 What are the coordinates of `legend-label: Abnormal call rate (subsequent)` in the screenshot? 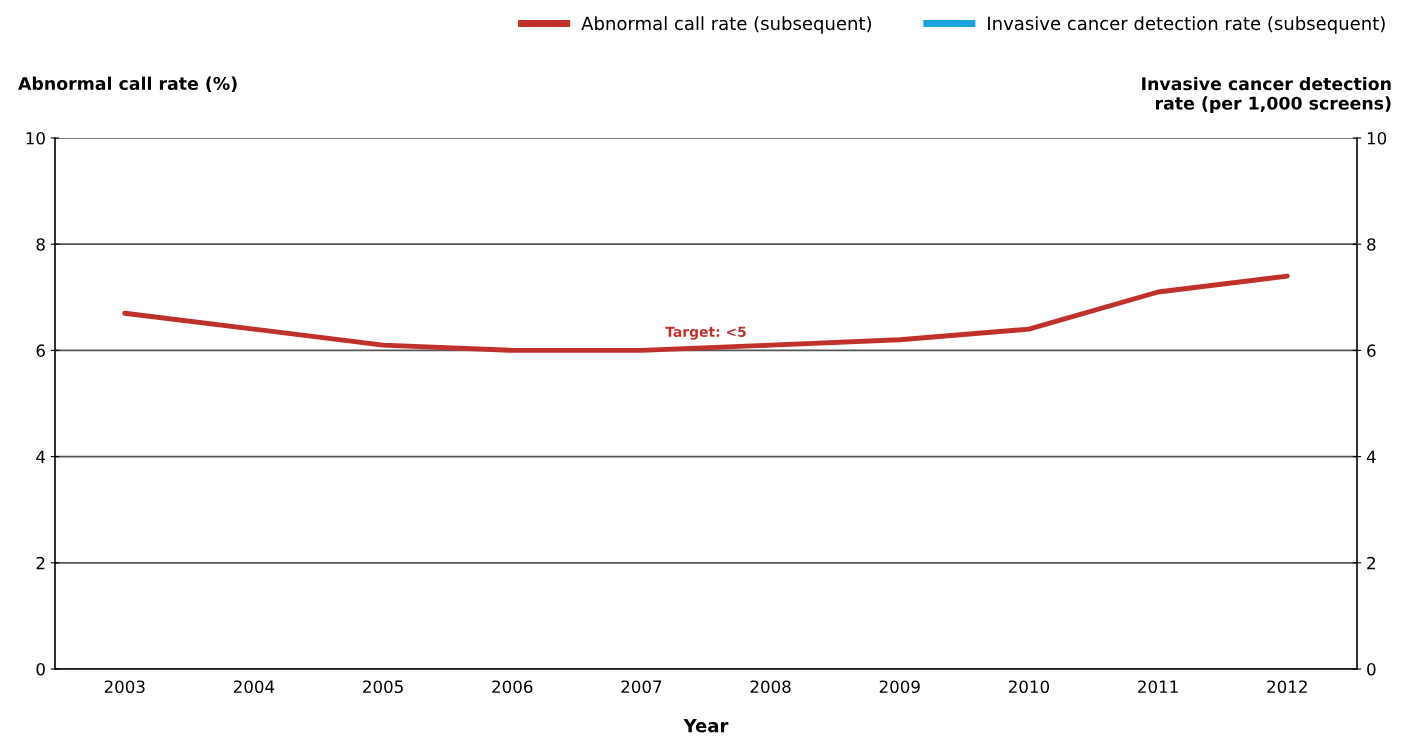 It's located at (726, 25).